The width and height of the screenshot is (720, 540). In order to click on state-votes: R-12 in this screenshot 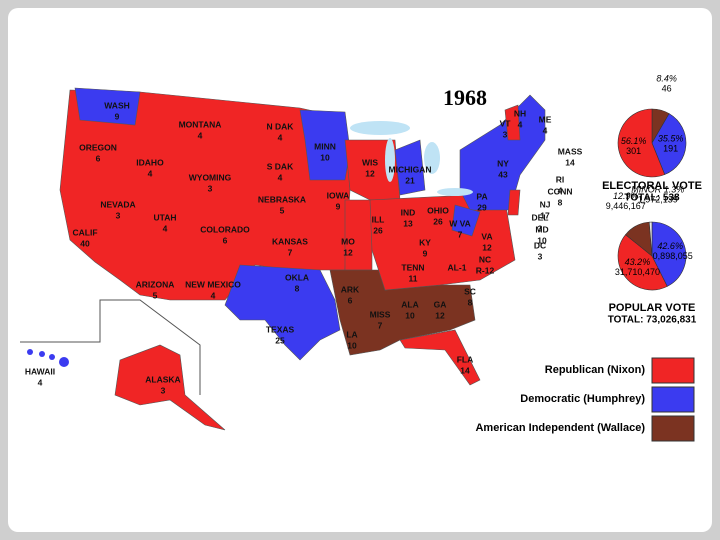, I will do `click(485, 270)`.